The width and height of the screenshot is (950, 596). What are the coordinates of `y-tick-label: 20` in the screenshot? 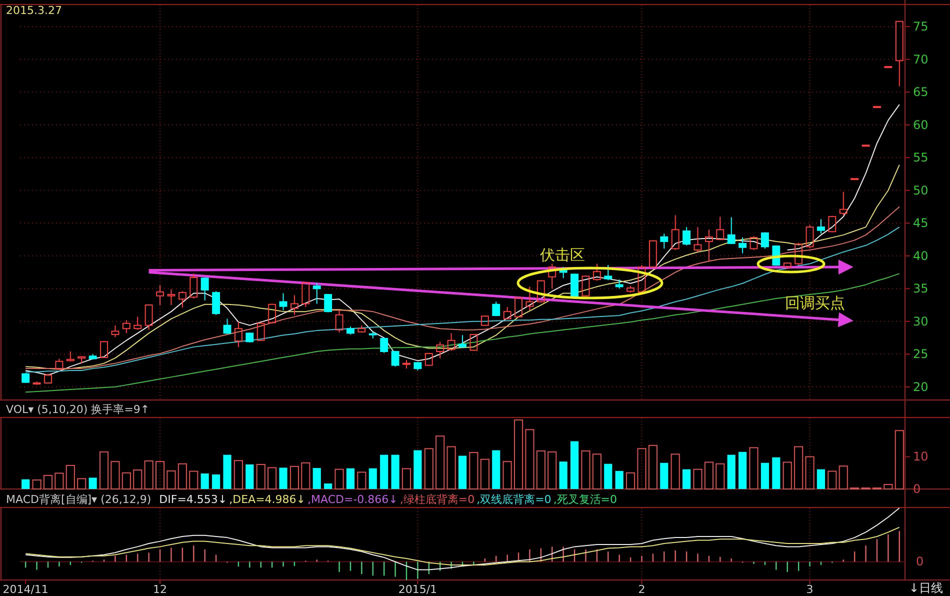 It's located at (920, 387).